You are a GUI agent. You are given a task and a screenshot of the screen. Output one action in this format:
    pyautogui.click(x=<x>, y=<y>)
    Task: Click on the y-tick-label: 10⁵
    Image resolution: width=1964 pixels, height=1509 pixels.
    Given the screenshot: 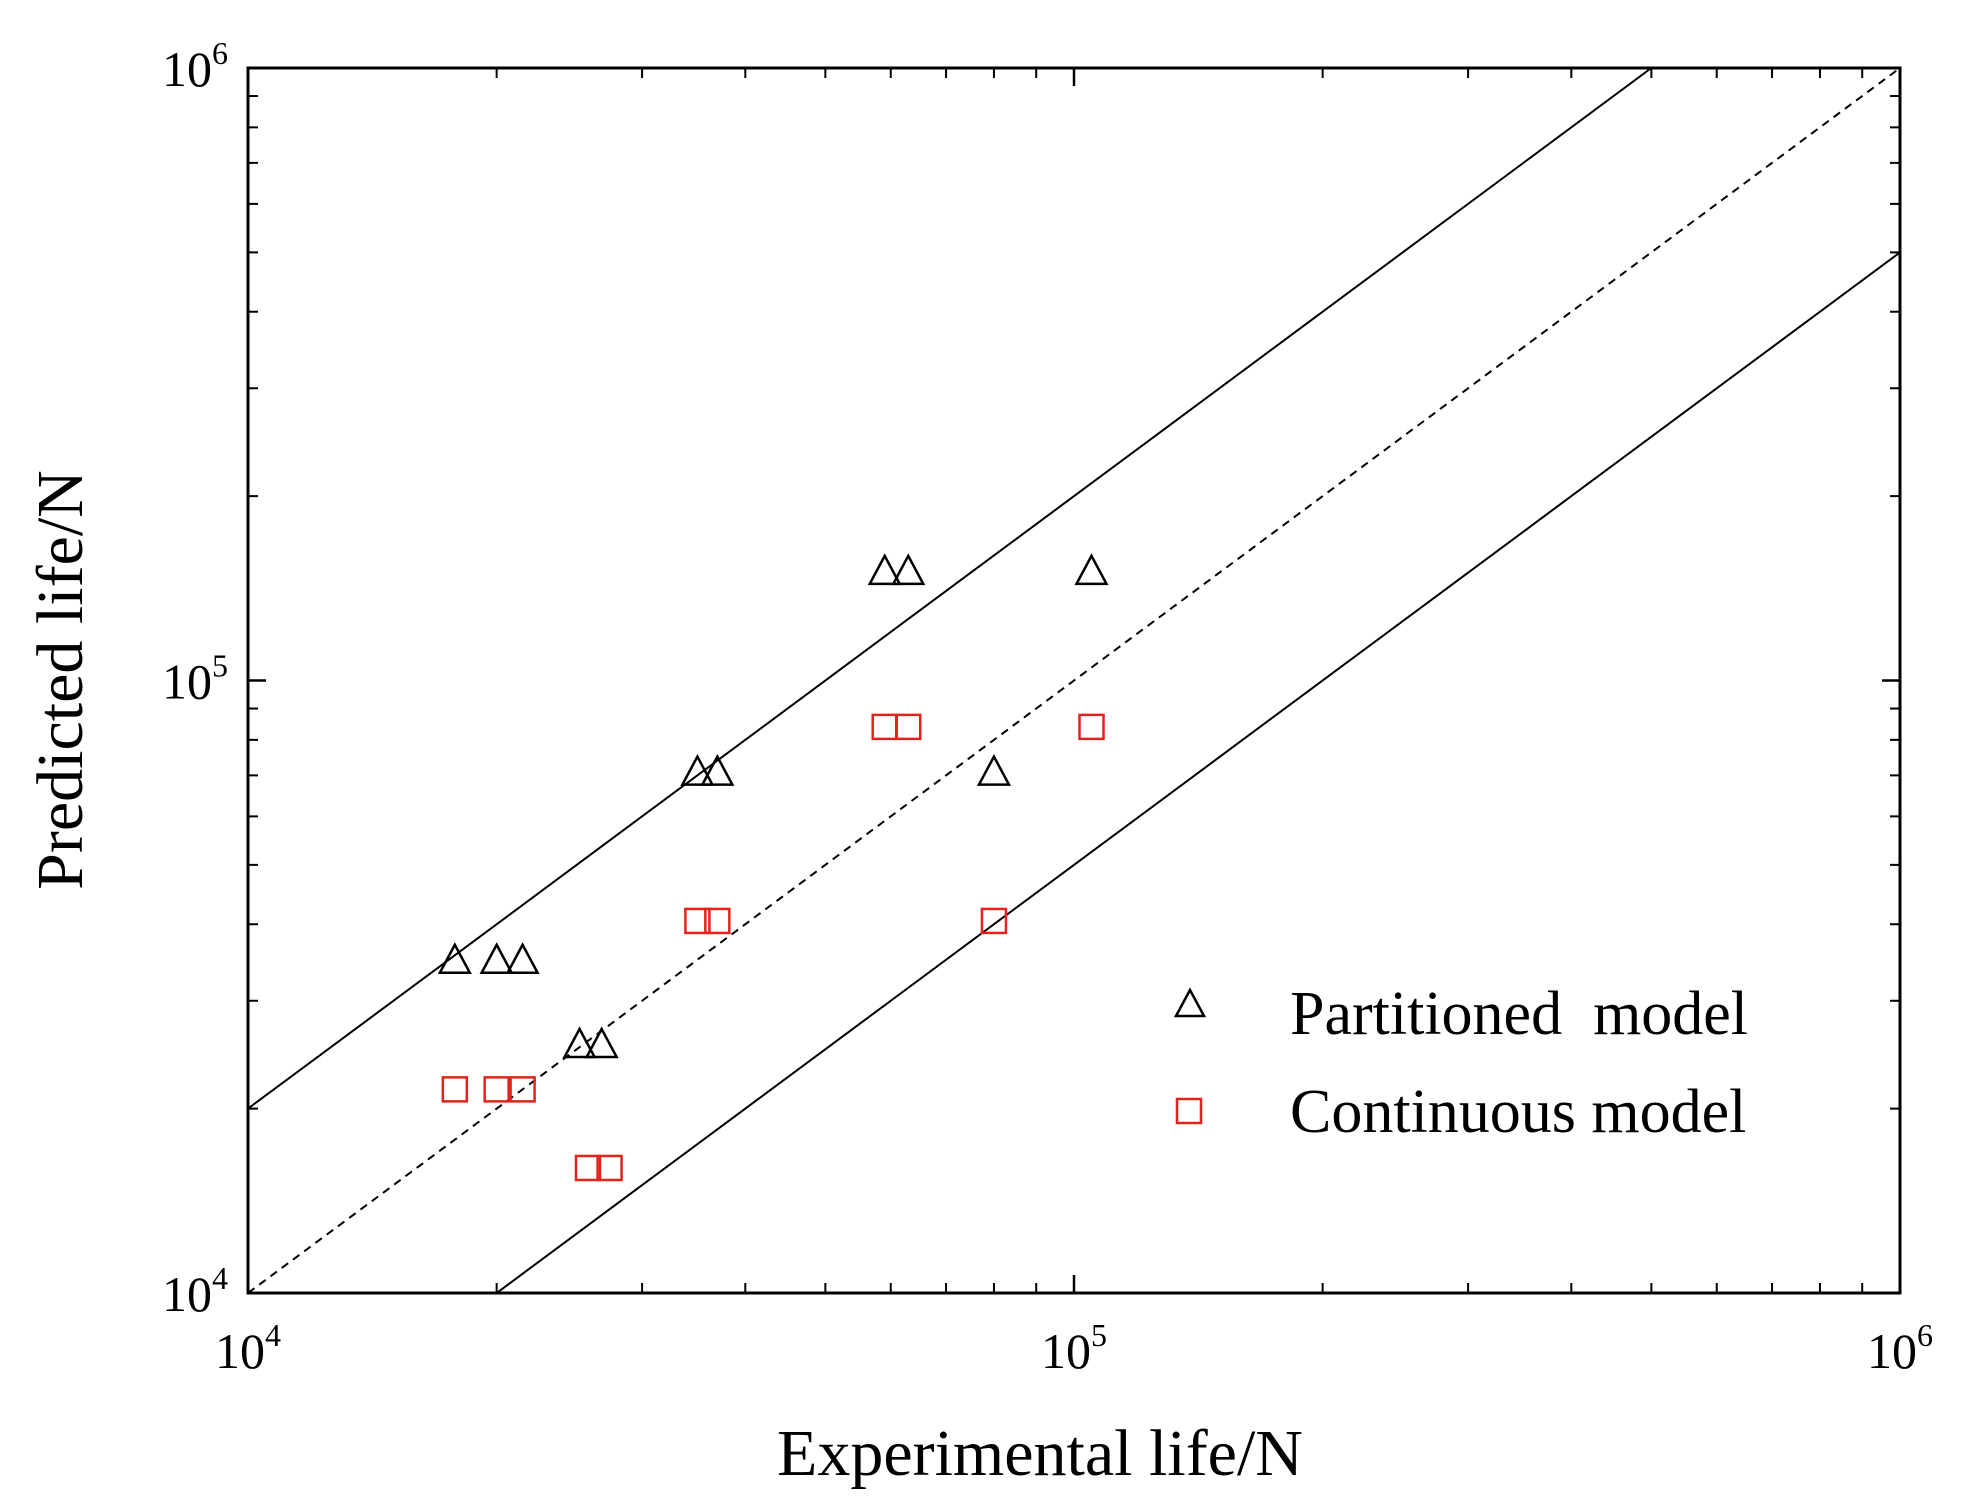 What is the action you would take?
    pyautogui.click(x=195, y=679)
    